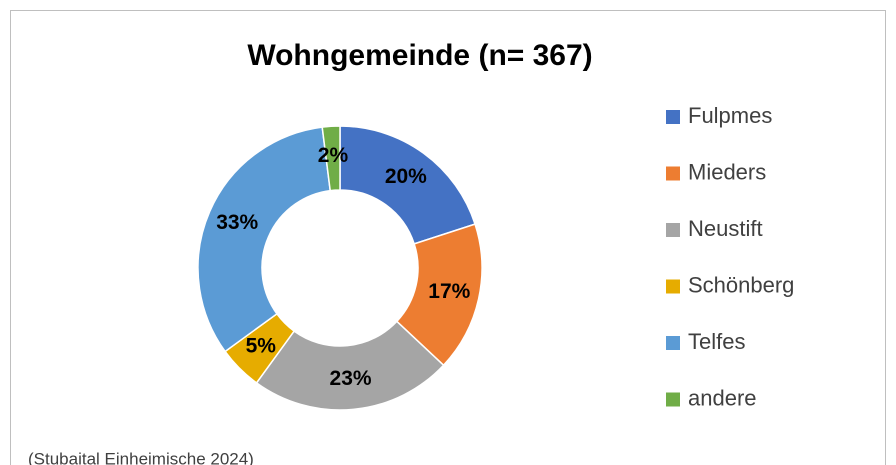  Describe the element at coordinates (741, 284) in the screenshot. I see `legend-label: Schönberg` at that location.